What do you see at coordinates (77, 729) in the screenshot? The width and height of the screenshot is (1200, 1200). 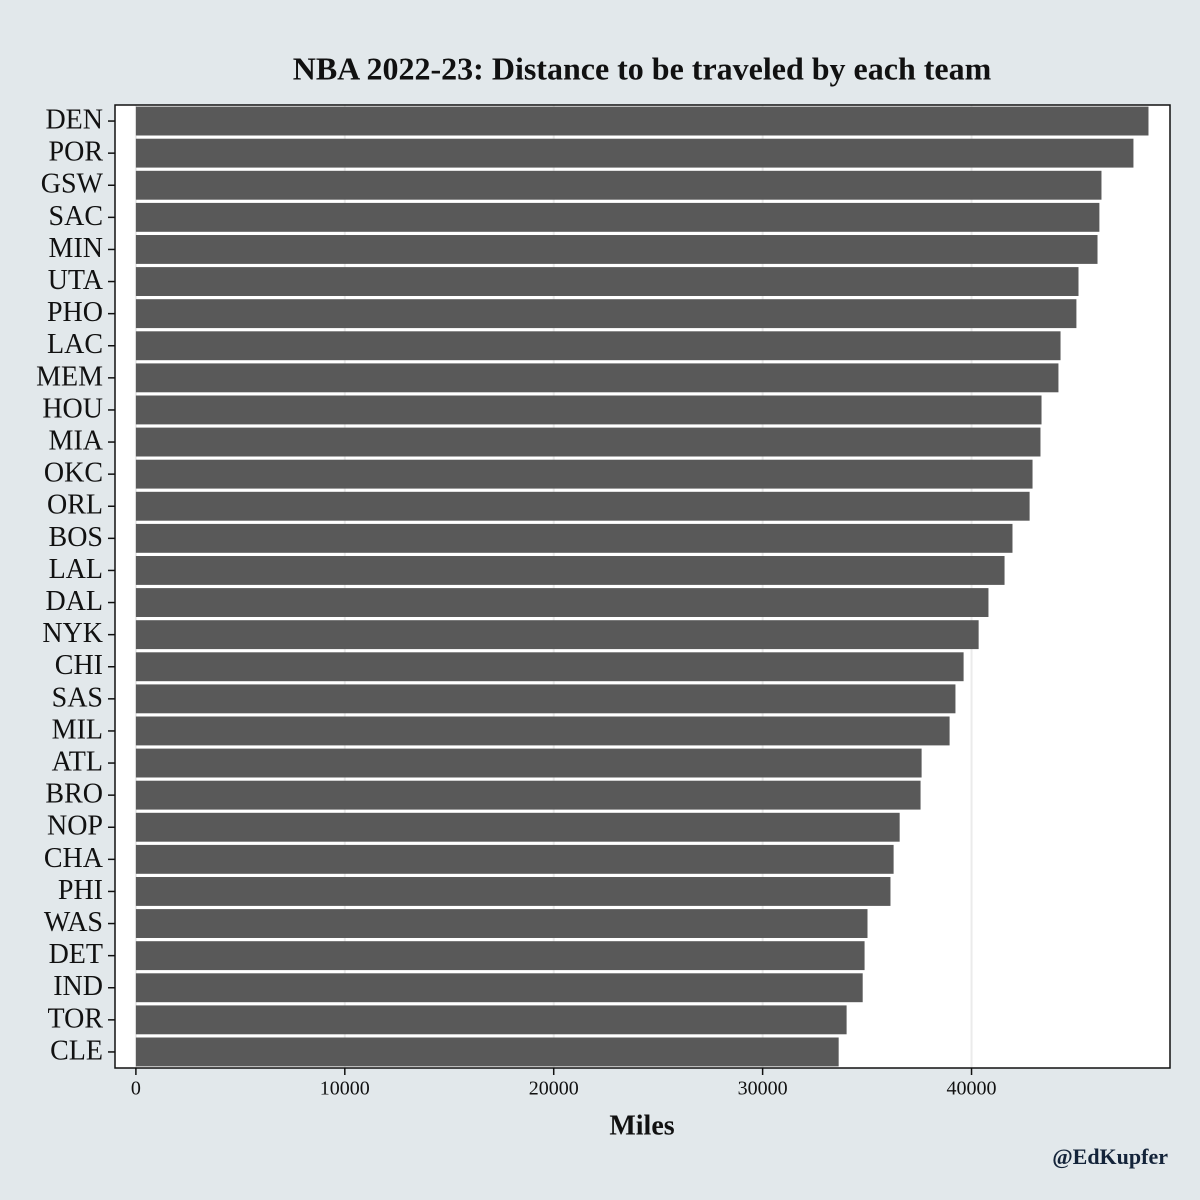 I see `y-tick-label: MIL` at bounding box center [77, 729].